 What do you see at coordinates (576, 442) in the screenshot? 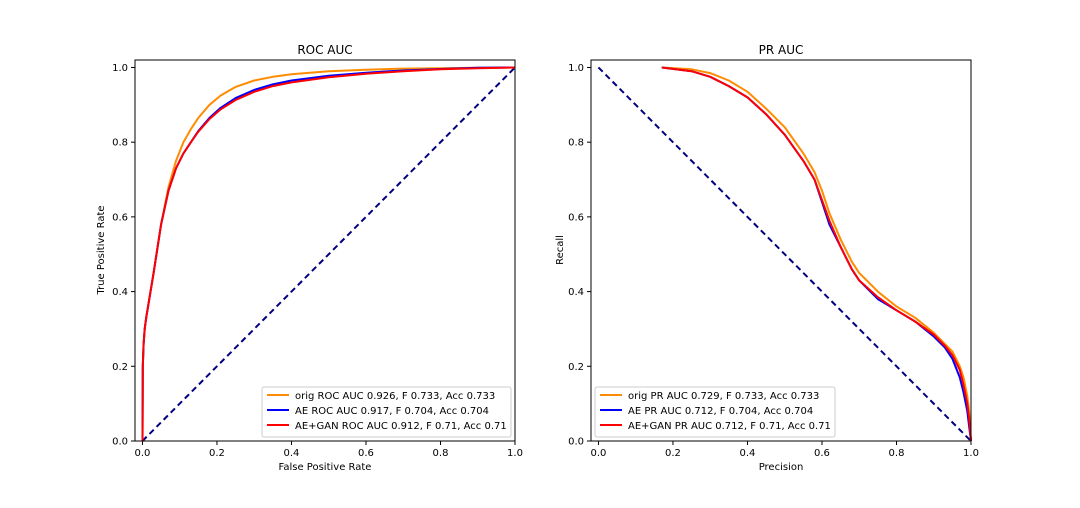
I see `pr-y-tick-label: 0.0` at bounding box center [576, 442].